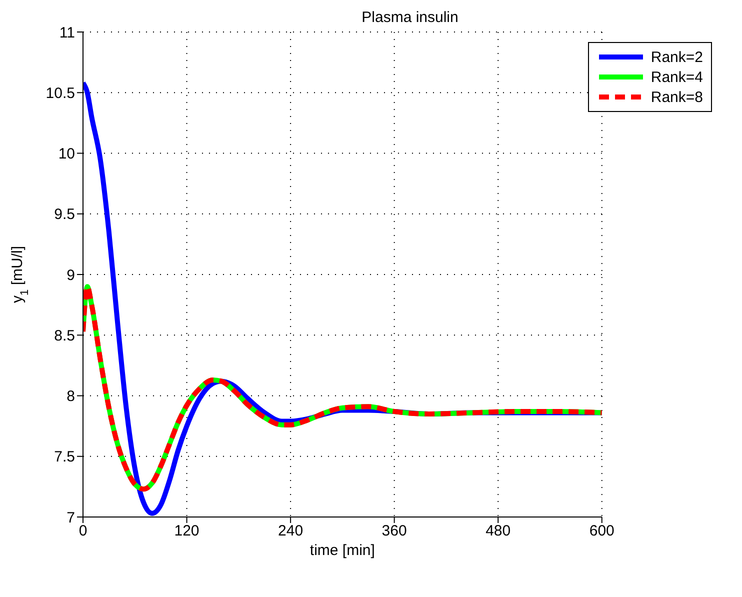 This screenshot has width=742, height=597. Describe the element at coordinates (83, 531) in the screenshot. I see `x-tick-label: 0` at that location.